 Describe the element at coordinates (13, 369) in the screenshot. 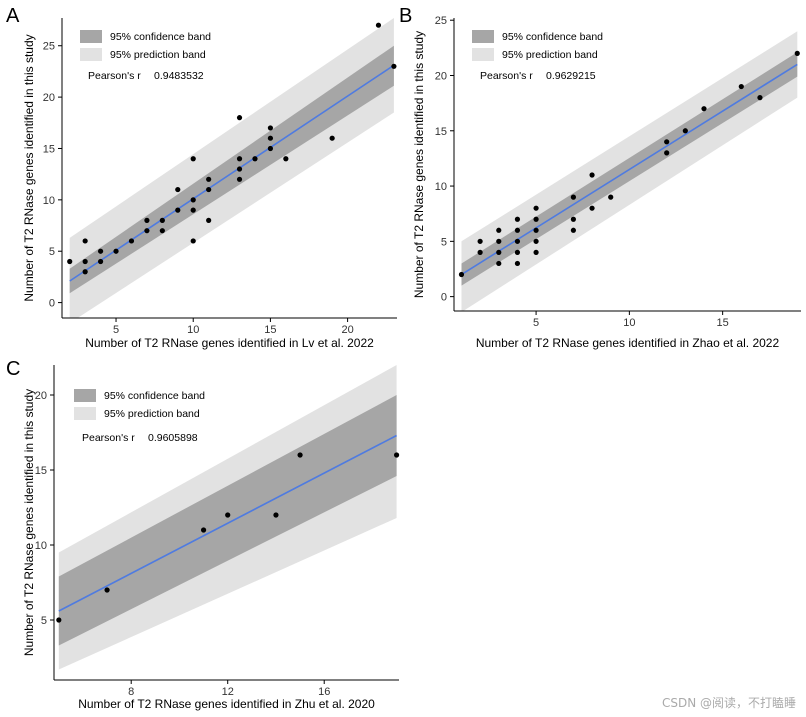

I see `panel-letter-c: C` at that location.